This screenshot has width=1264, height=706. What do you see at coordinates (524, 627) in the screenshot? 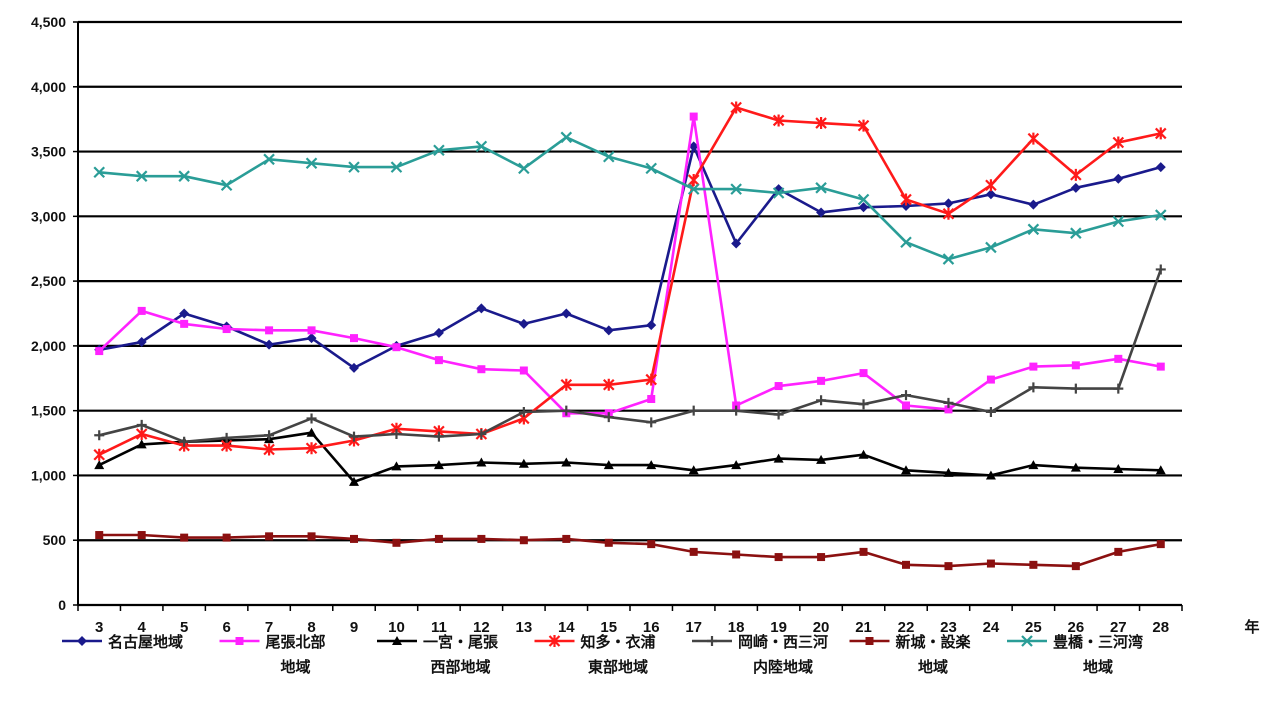
I see `x-tick-label: 13` at bounding box center [524, 627].